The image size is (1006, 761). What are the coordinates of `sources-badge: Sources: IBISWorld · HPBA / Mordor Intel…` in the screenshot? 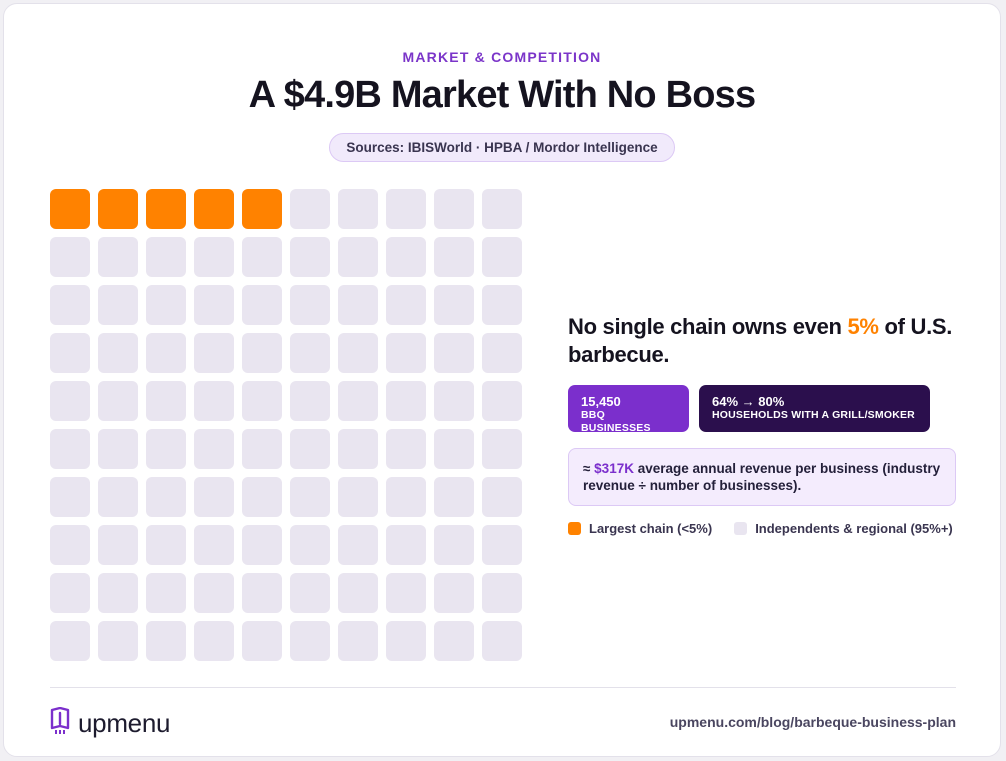 It's located at (502, 147).